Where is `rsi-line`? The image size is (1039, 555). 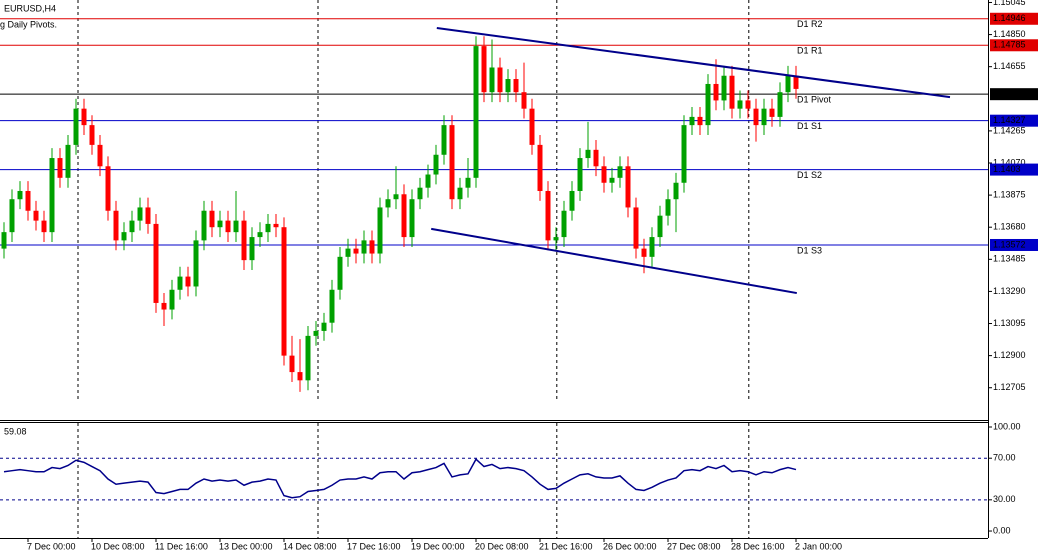
rsi-line is located at coordinates (400, 478).